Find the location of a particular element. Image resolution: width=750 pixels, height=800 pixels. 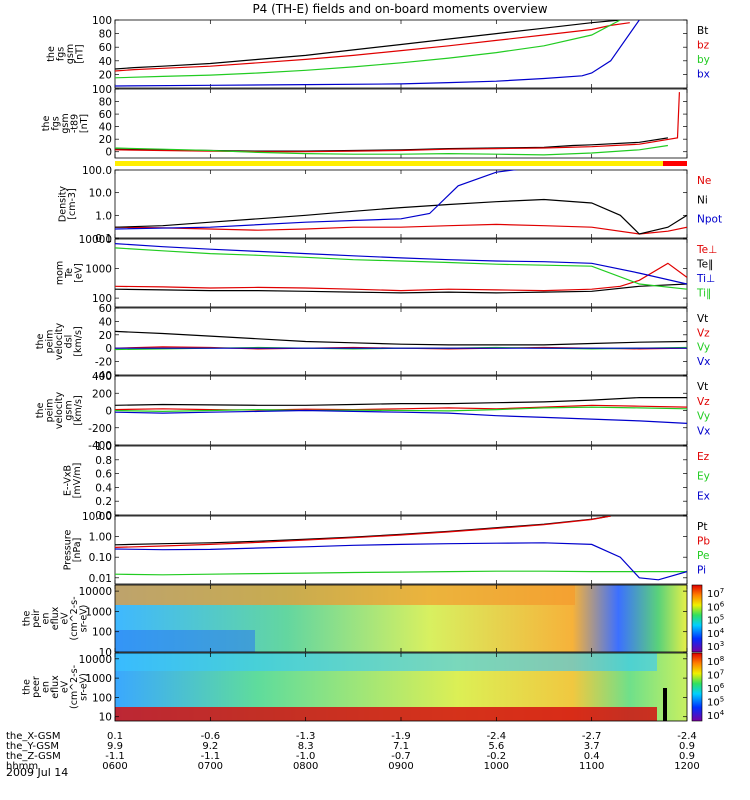

series-line-Pe is located at coordinates (401, 573).